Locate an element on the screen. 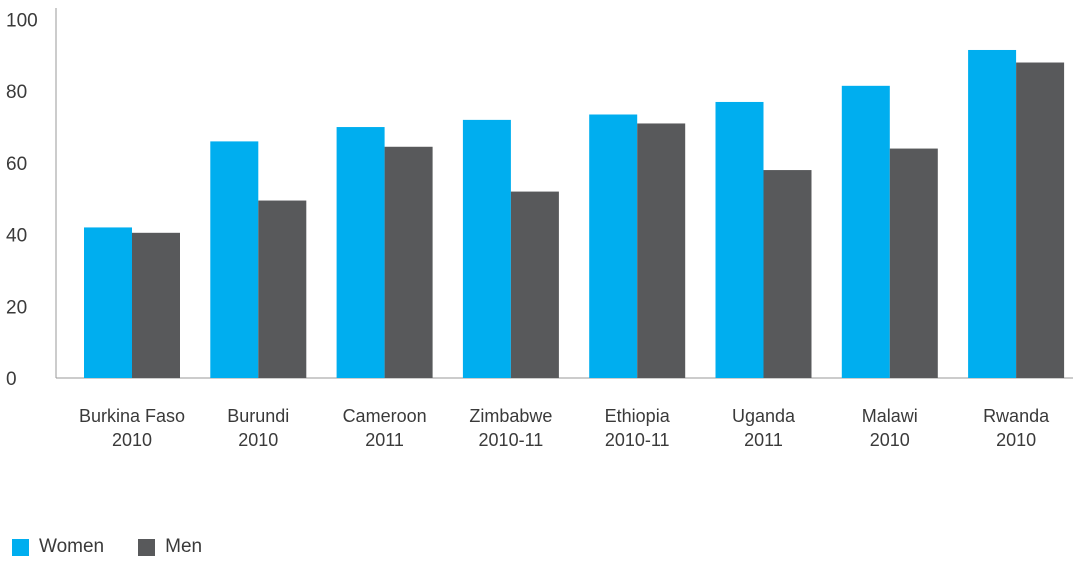  y-tick-label: 100 is located at coordinates (22, 21).